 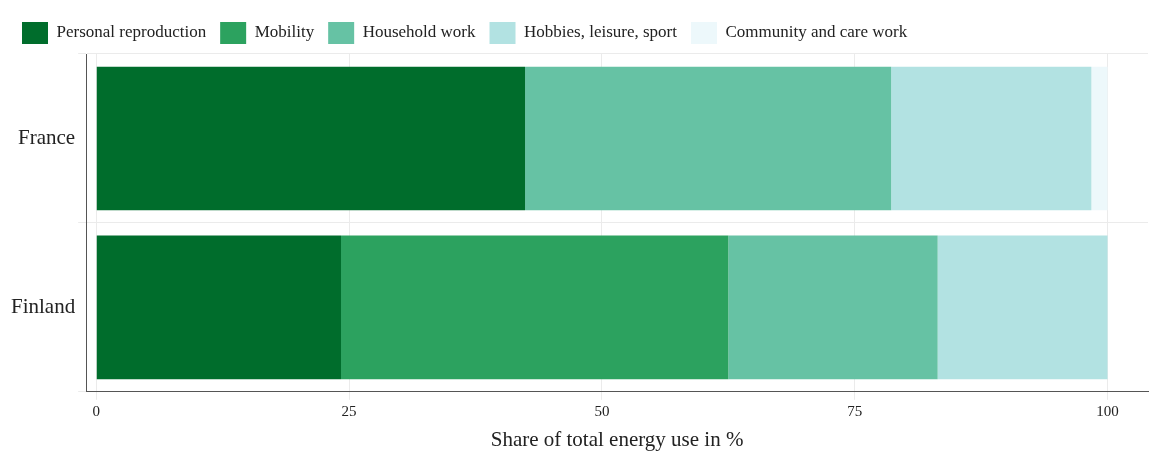 What do you see at coordinates (602, 410) in the screenshot?
I see `x-tick-label: 50` at bounding box center [602, 410].